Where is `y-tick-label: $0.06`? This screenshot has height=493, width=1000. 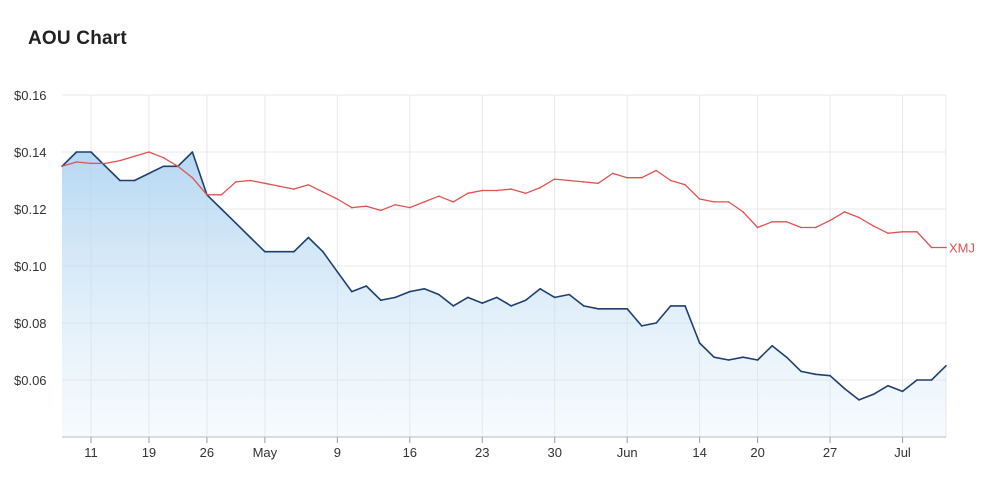
y-tick-label: $0.06 is located at coordinates (30, 380).